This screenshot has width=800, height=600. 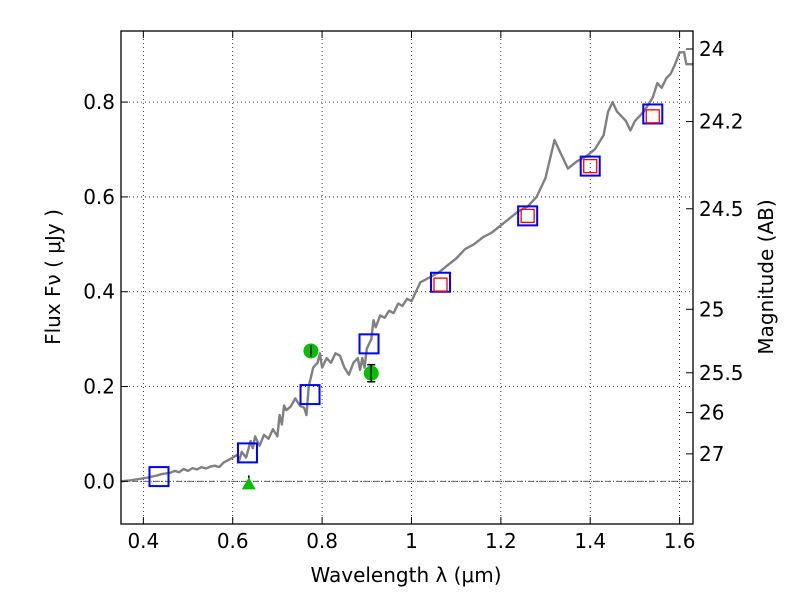 What do you see at coordinates (143, 541) in the screenshot?
I see `x-tick-label: 0.4` at bounding box center [143, 541].